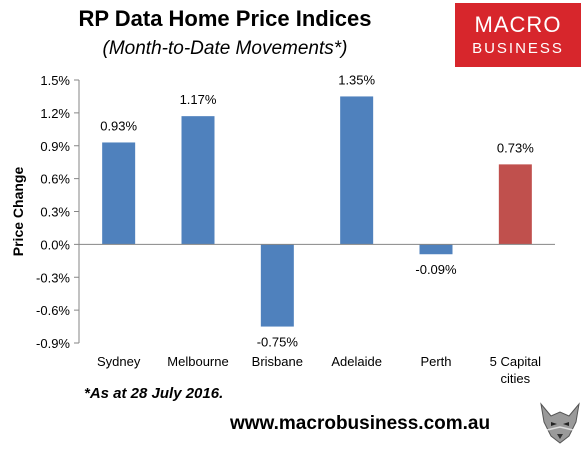 This screenshot has height=451, width=588. Describe the element at coordinates (55, 80) in the screenshot. I see `y-tick-label: 1.5%` at that location.